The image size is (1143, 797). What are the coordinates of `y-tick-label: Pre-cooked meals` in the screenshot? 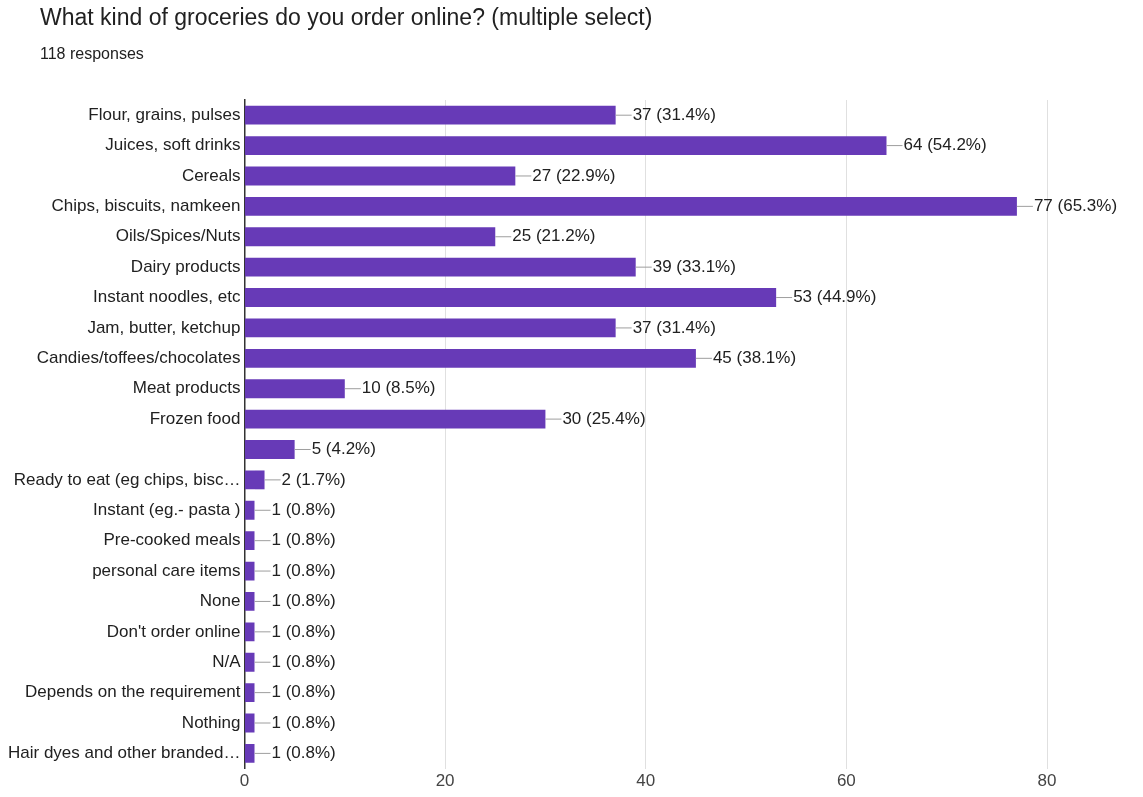 It's located at (172, 540).